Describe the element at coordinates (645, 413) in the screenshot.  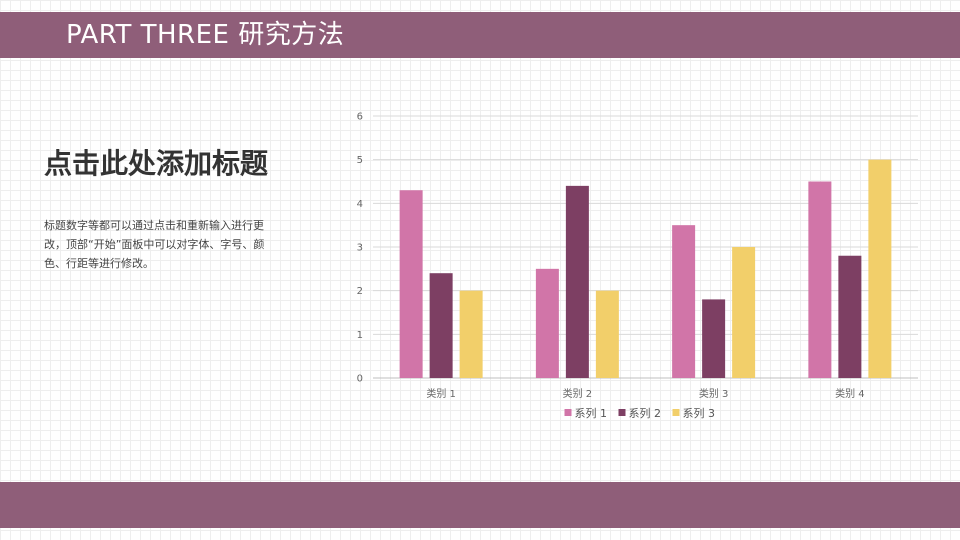
I see `legend-label: 系列 2` at that location.